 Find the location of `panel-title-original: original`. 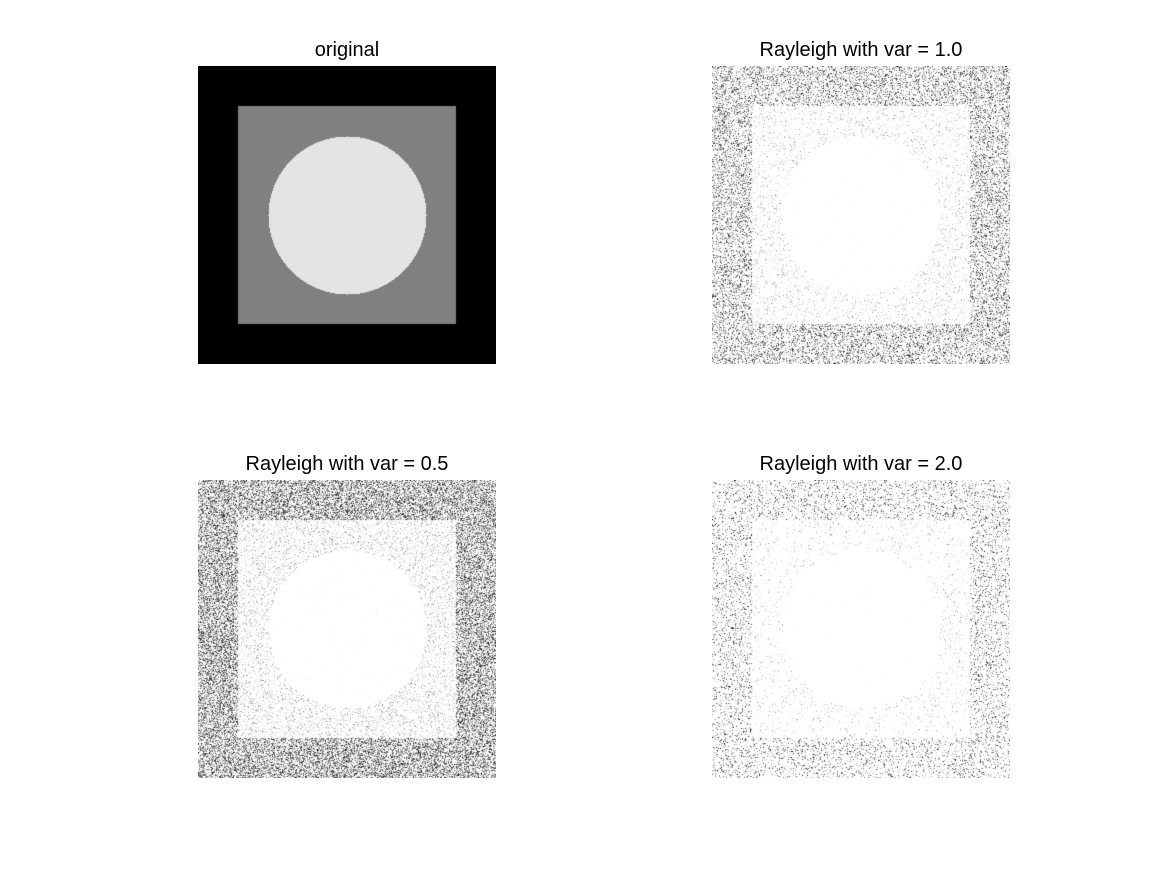

panel-title-original: original is located at coordinates (347, 50).